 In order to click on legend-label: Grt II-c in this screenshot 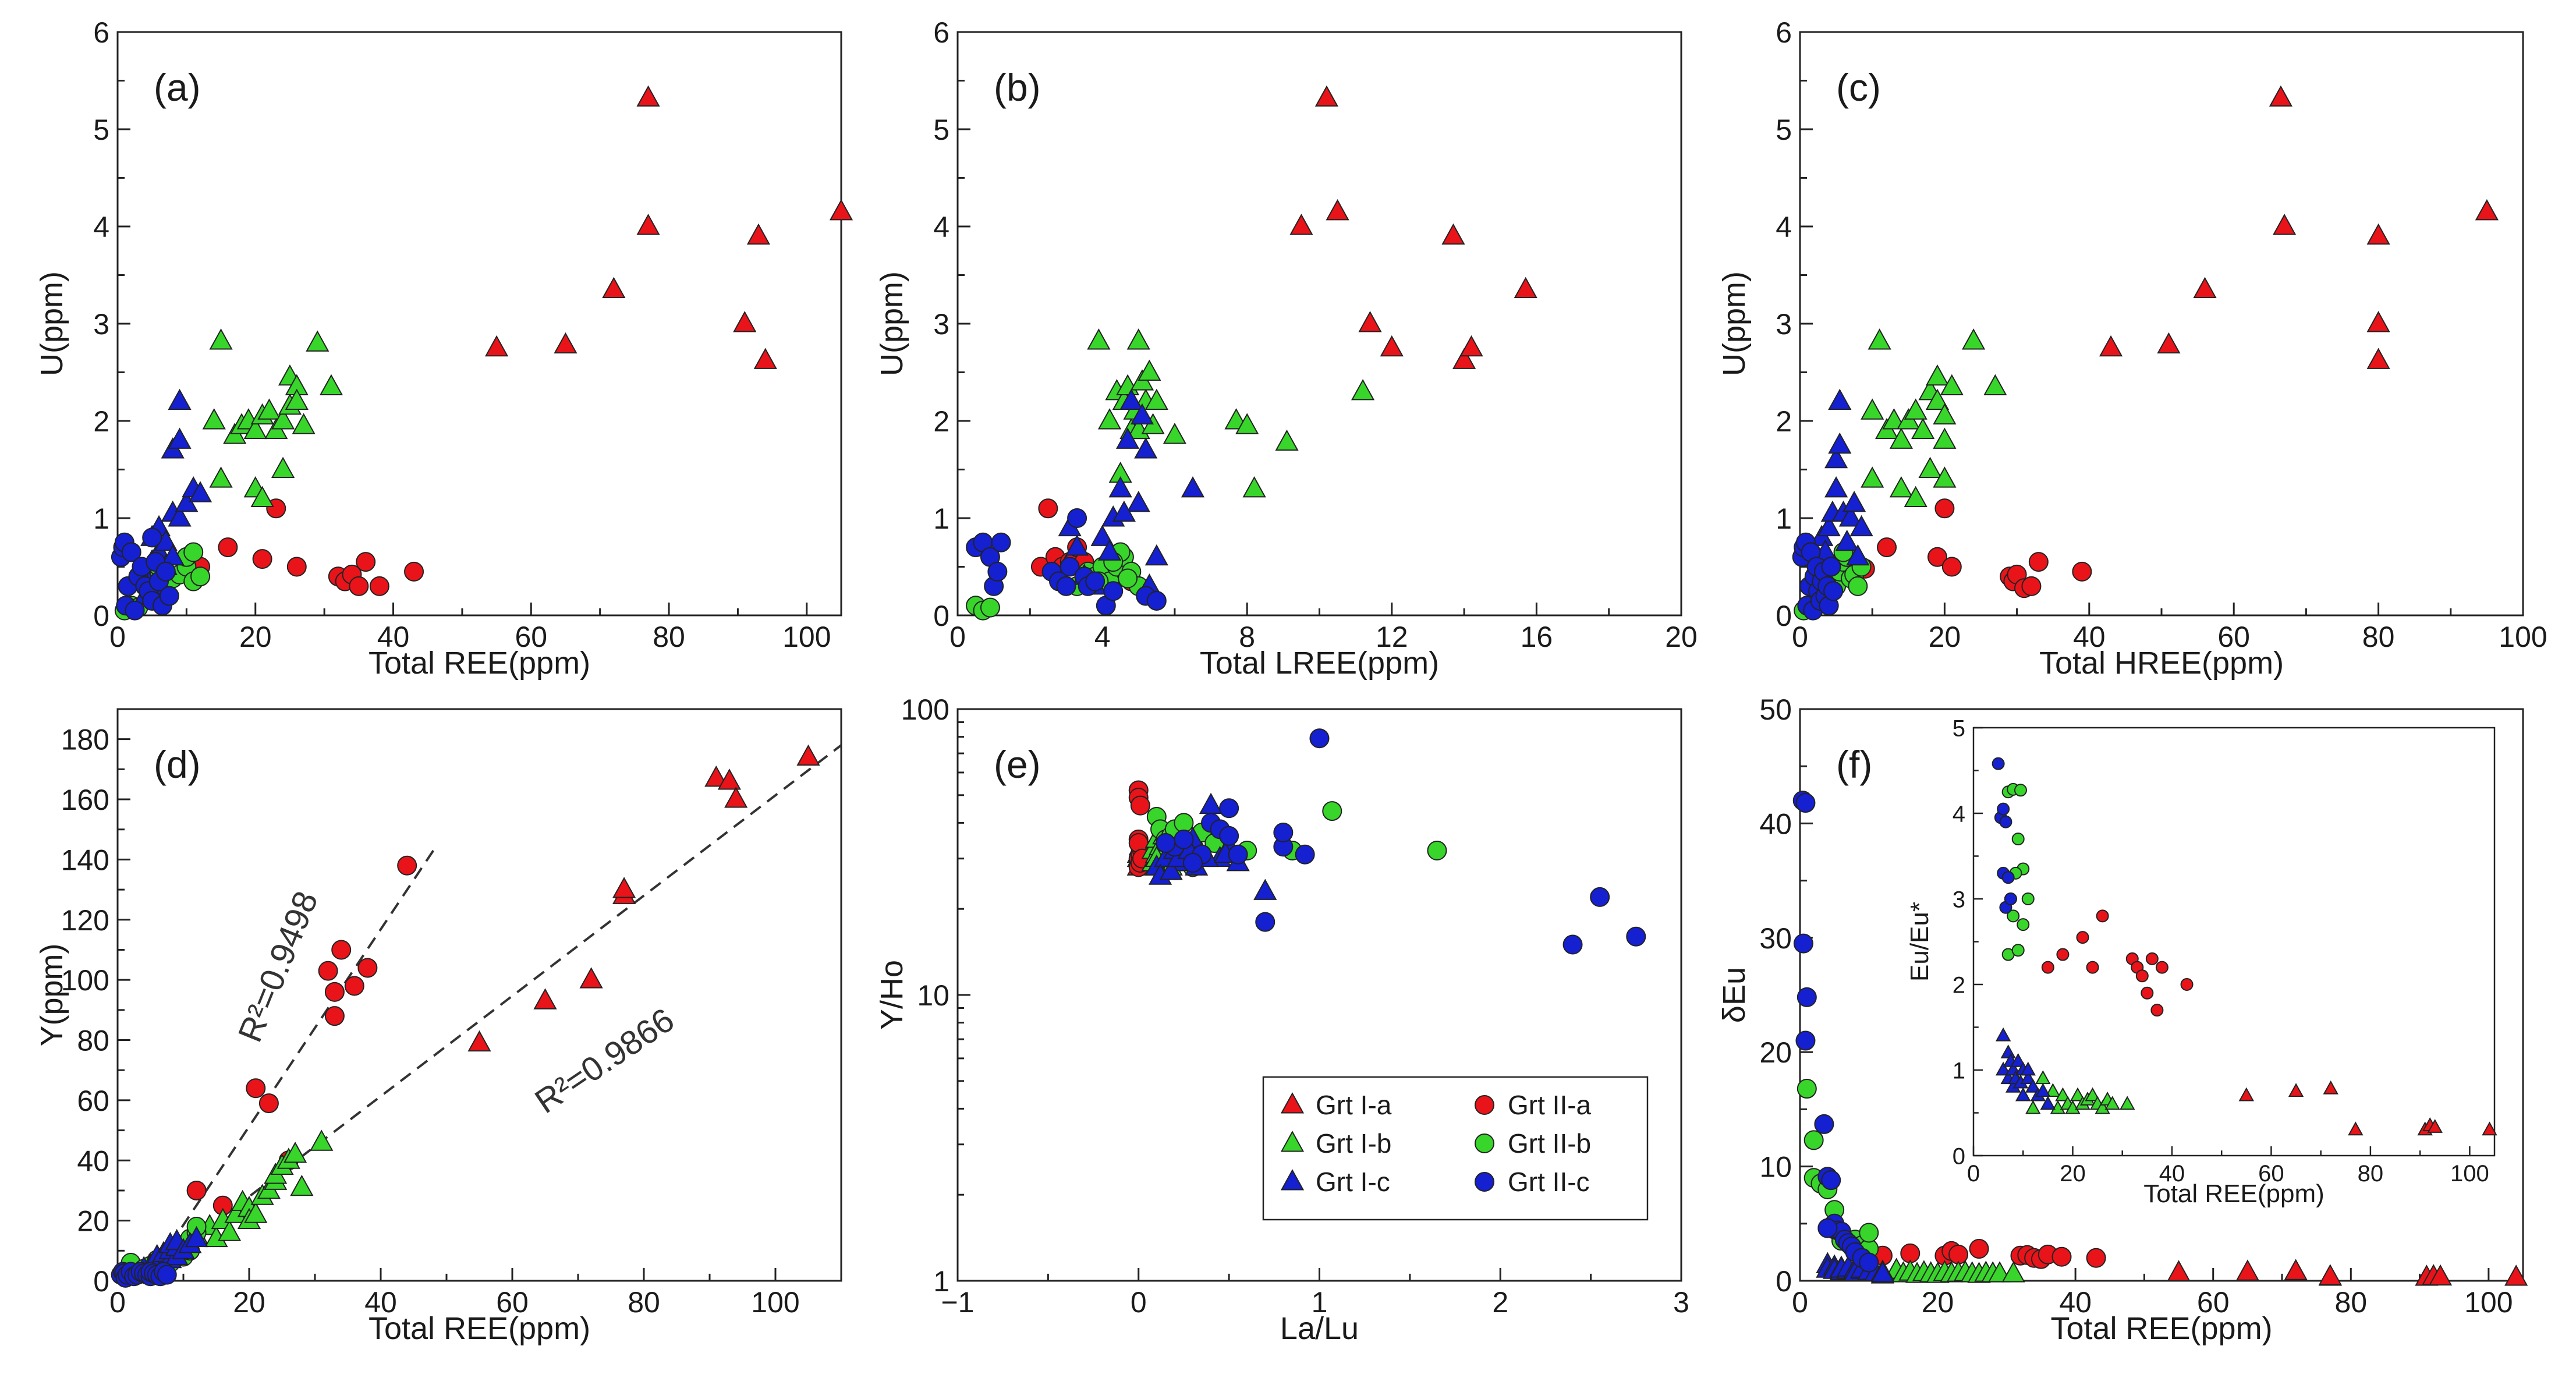, I will do `click(1549, 1182)`.